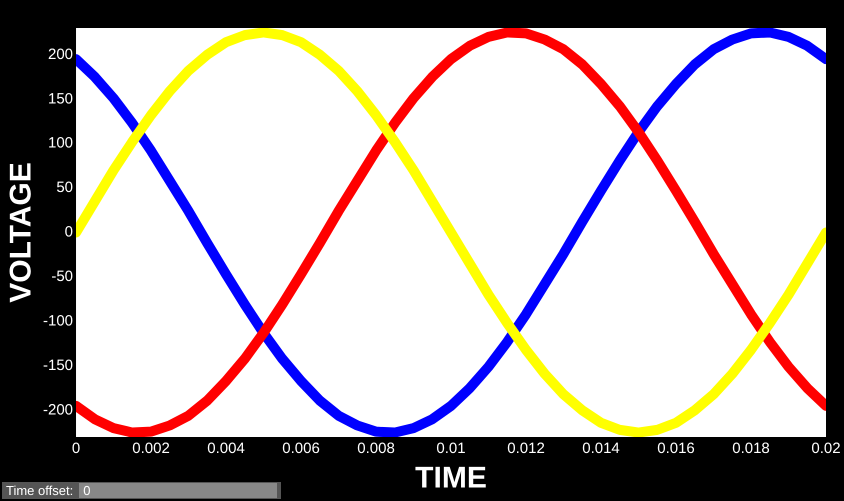 The width and height of the screenshot is (844, 501). I want to click on y-axis-title: VOLTAGE, so click(21, 232).